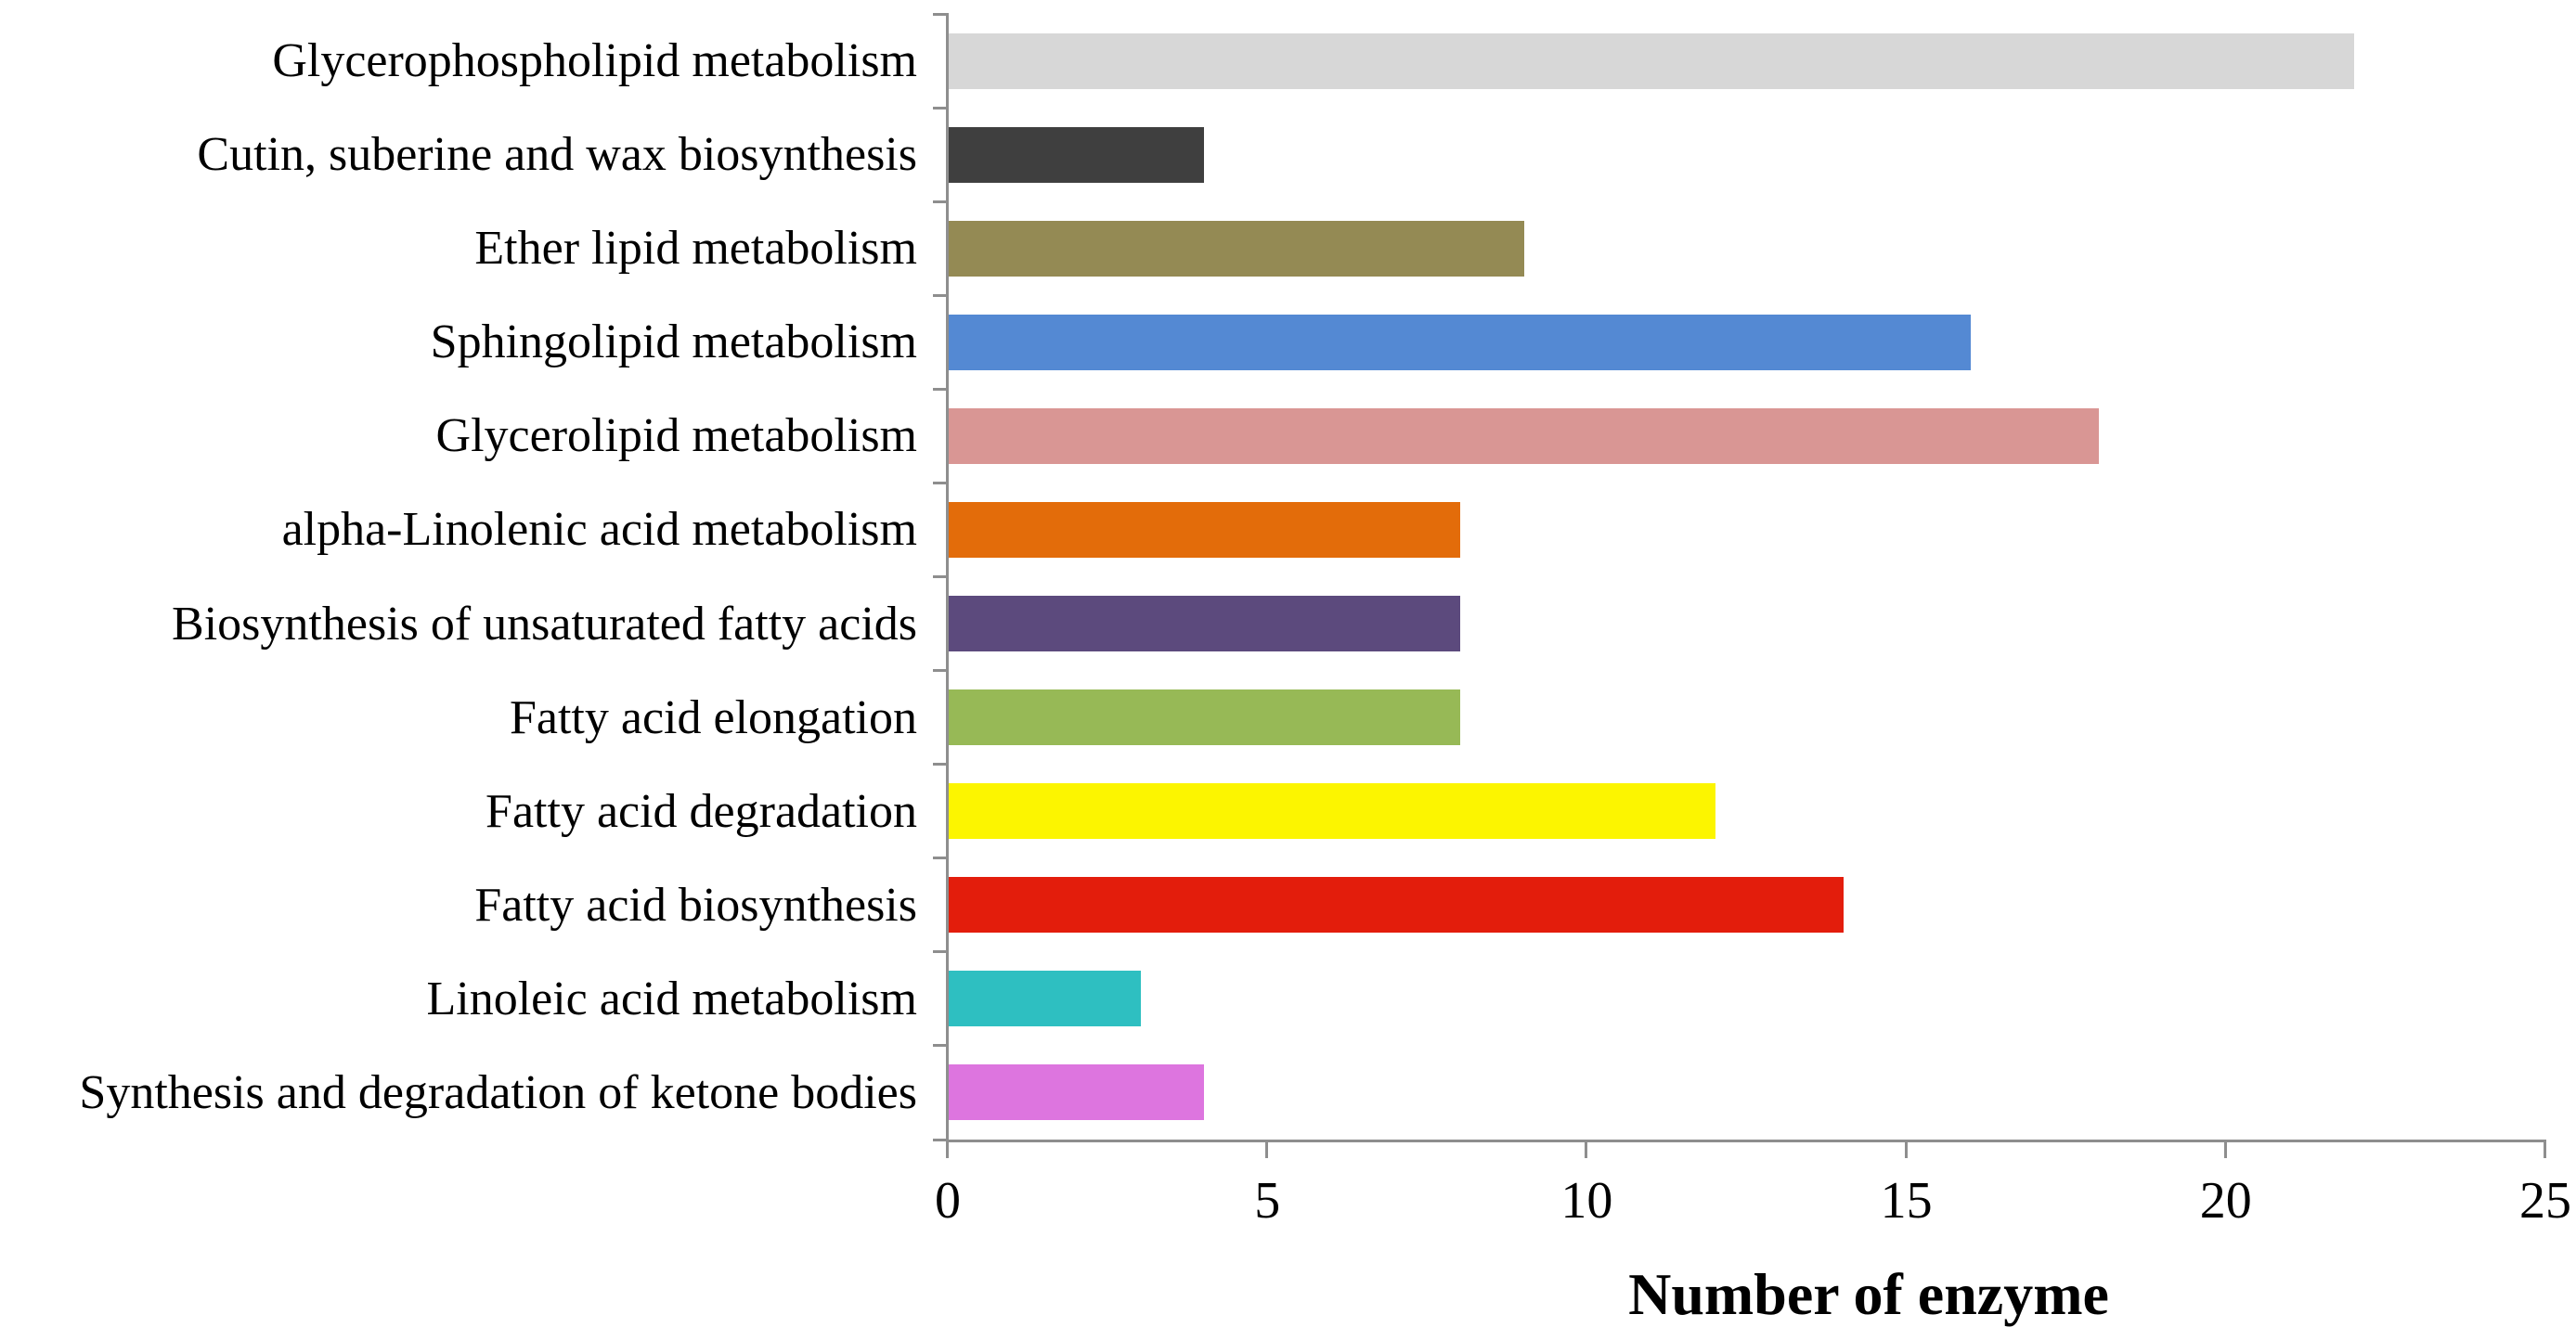  I want to click on x-tick-label: 20, so click(2225, 1201).